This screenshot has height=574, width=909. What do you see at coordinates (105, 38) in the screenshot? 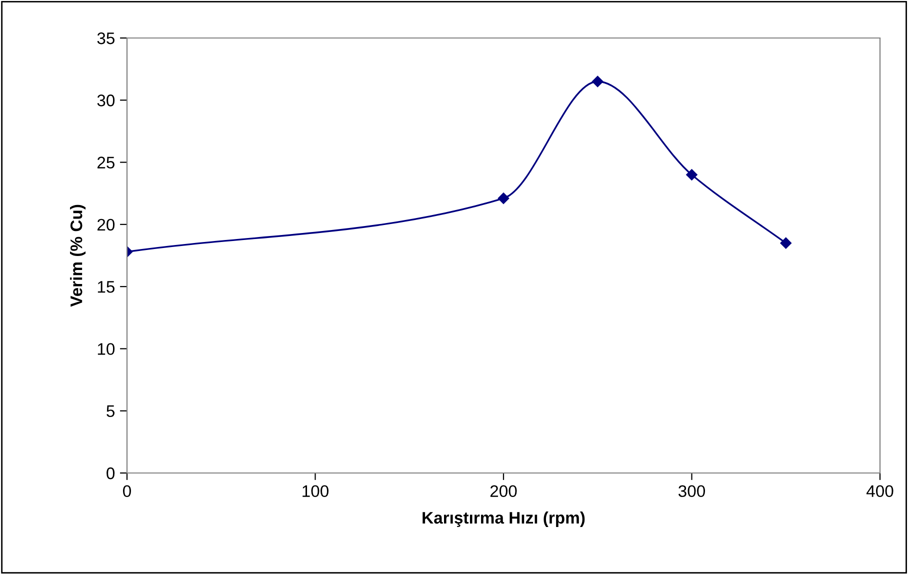
I see `y-tick-label: 35` at bounding box center [105, 38].